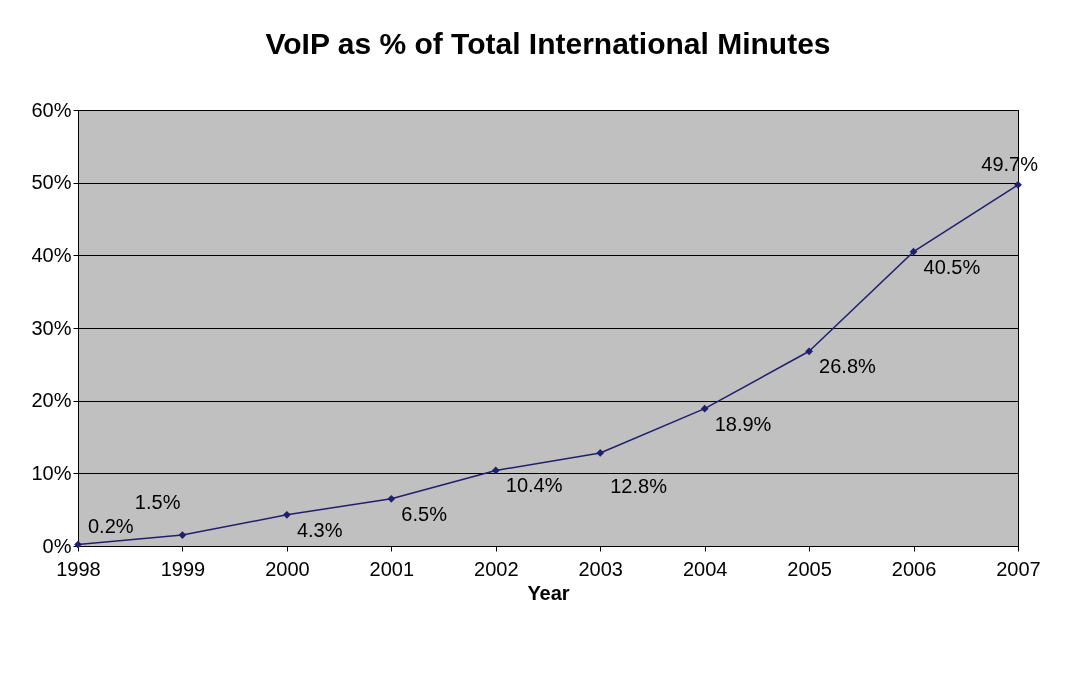 The image size is (1086, 700). Describe the element at coordinates (600, 568) in the screenshot. I see `x-tick-label: 2003` at that location.